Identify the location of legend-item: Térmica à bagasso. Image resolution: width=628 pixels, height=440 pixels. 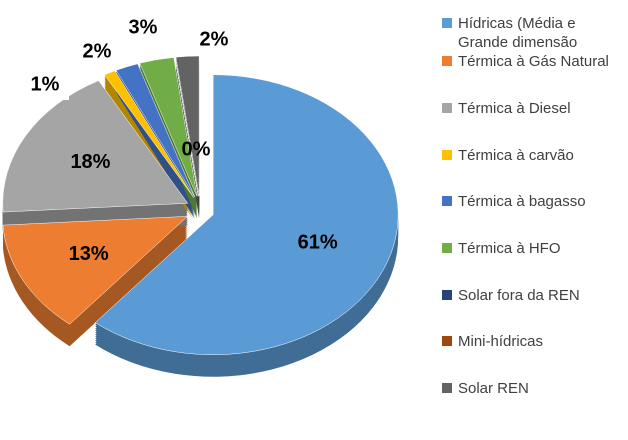
(534, 201).